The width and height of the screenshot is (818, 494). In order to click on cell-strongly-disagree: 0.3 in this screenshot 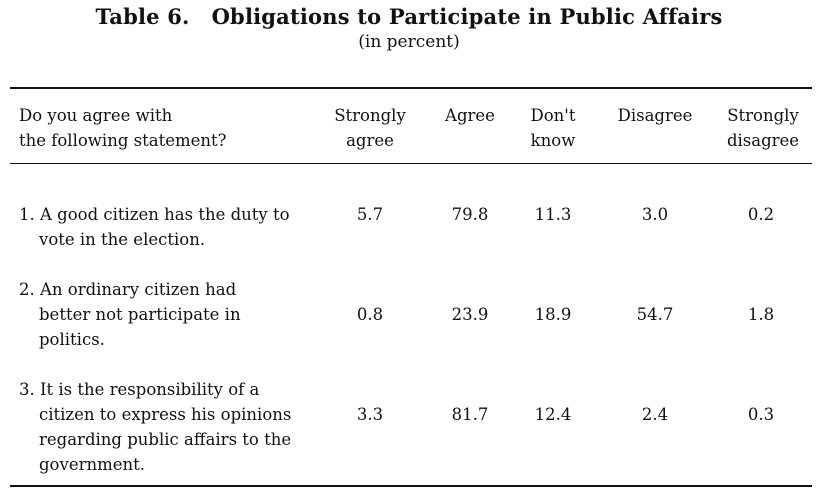, I will do `click(761, 414)`.